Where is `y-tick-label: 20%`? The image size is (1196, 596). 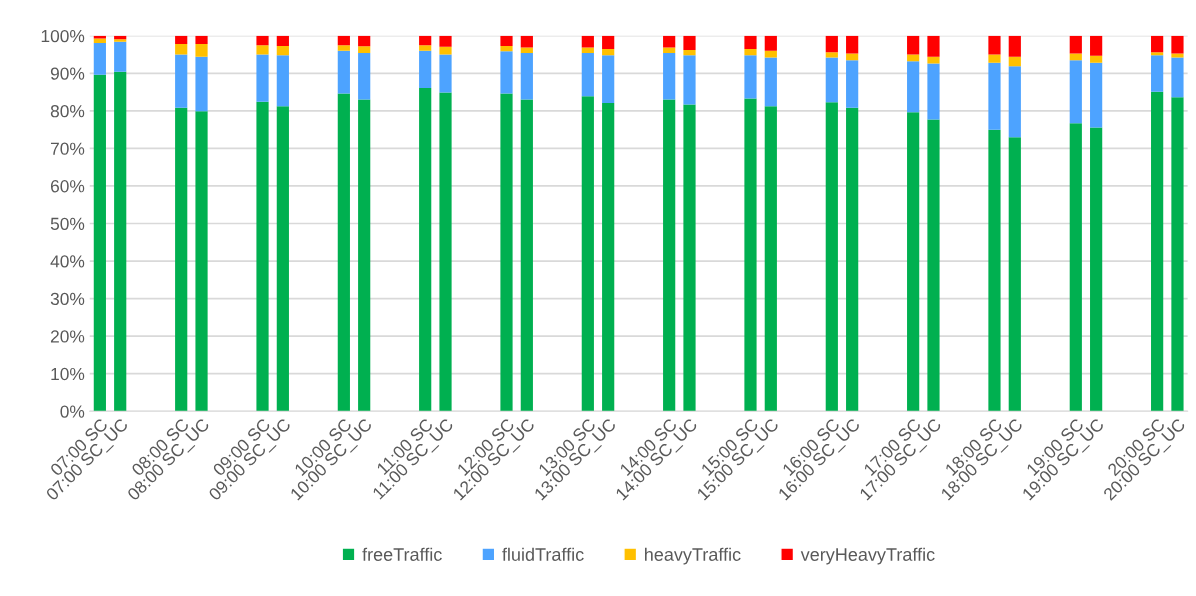 y-tick-label: 20% is located at coordinates (67, 336).